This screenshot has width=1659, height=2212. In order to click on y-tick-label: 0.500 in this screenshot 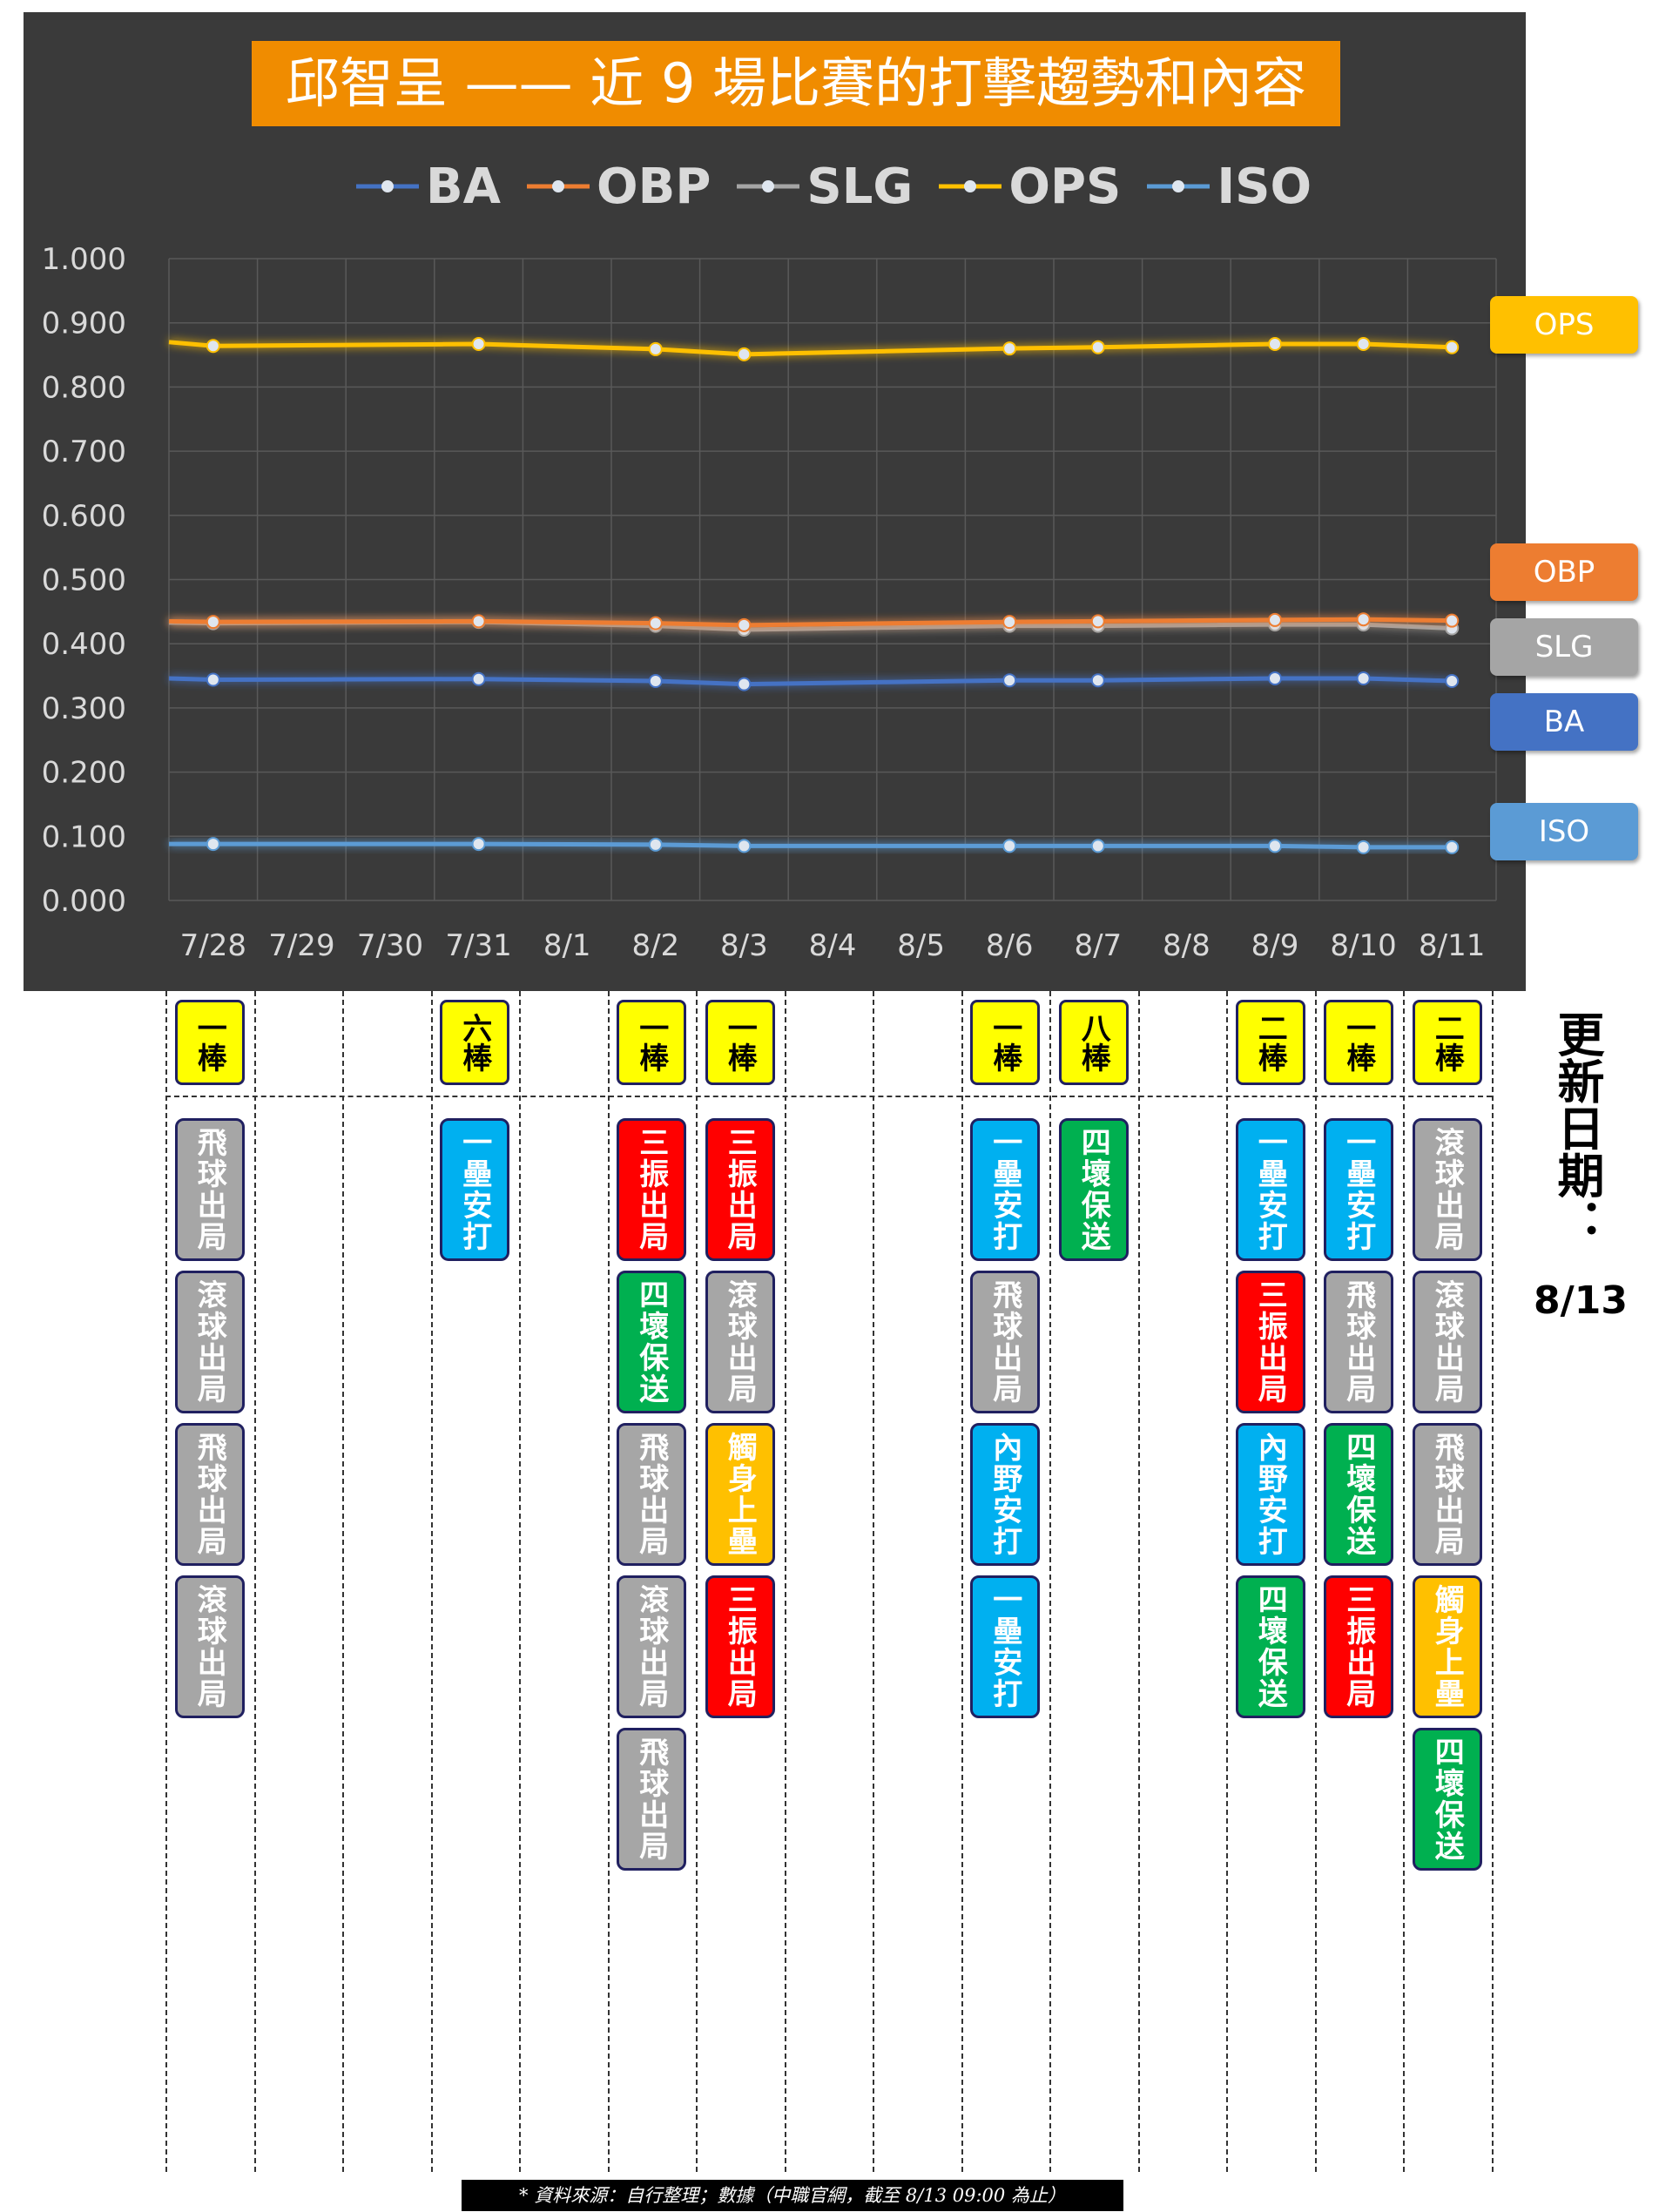, I will do `click(84, 581)`.